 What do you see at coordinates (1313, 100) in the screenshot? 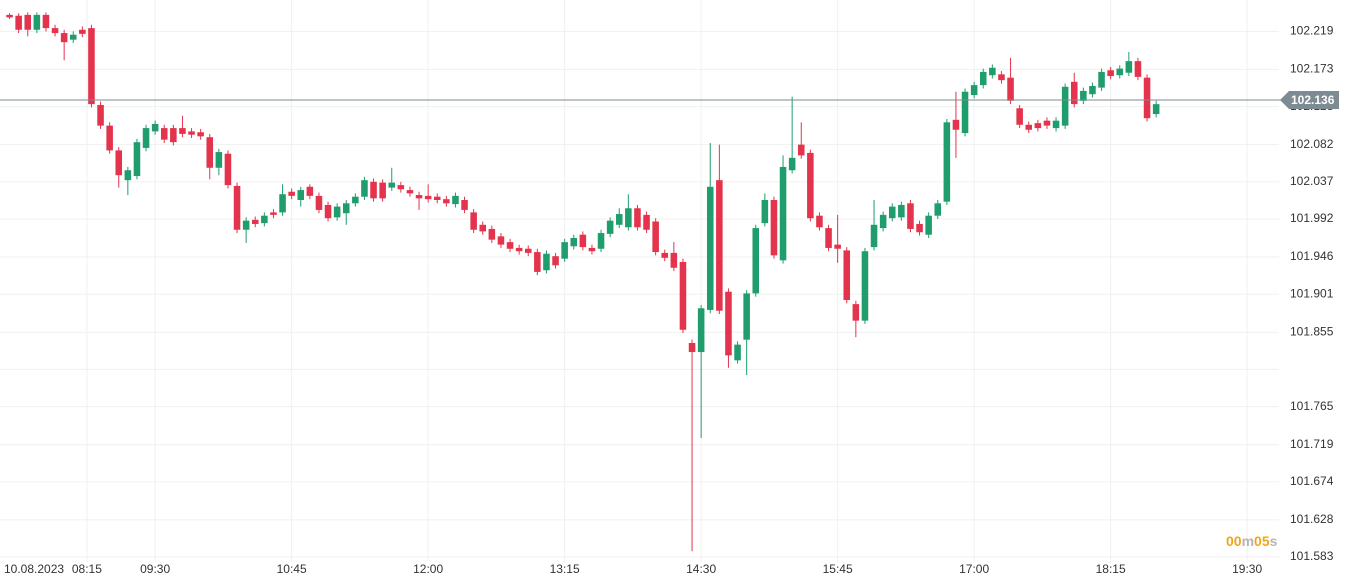
I see `current-price-label: 102.136` at bounding box center [1313, 100].